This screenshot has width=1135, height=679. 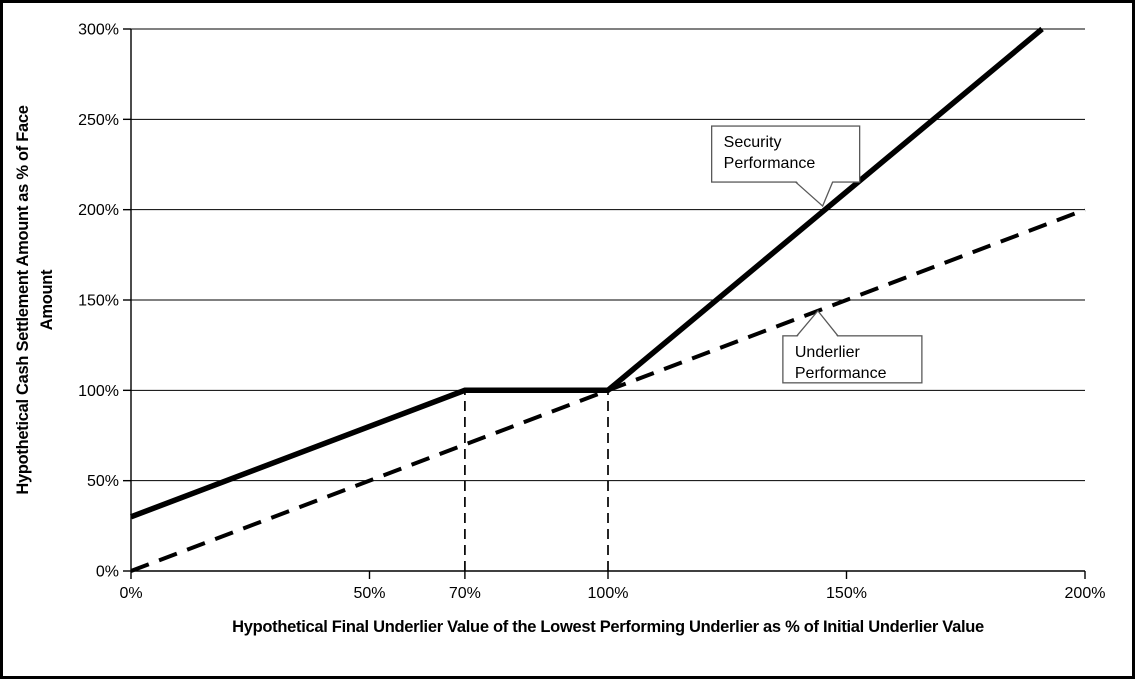 I want to click on x-axis-tick-labels: 0% 50% 70% 100% 150% 200%, so click(x=612, y=593).